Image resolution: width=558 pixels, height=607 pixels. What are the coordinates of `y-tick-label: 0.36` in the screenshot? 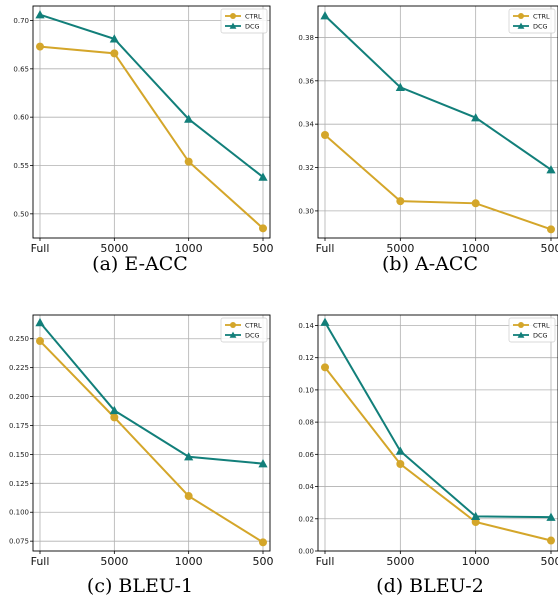 It's located at (306, 81).